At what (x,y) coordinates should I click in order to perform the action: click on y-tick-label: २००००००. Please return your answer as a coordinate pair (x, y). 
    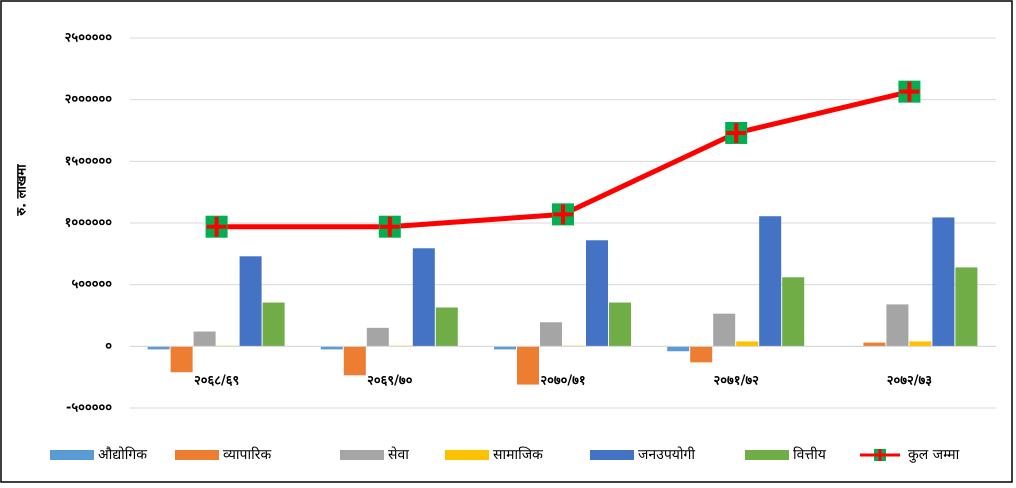
    Looking at the image, I should click on (89, 99).